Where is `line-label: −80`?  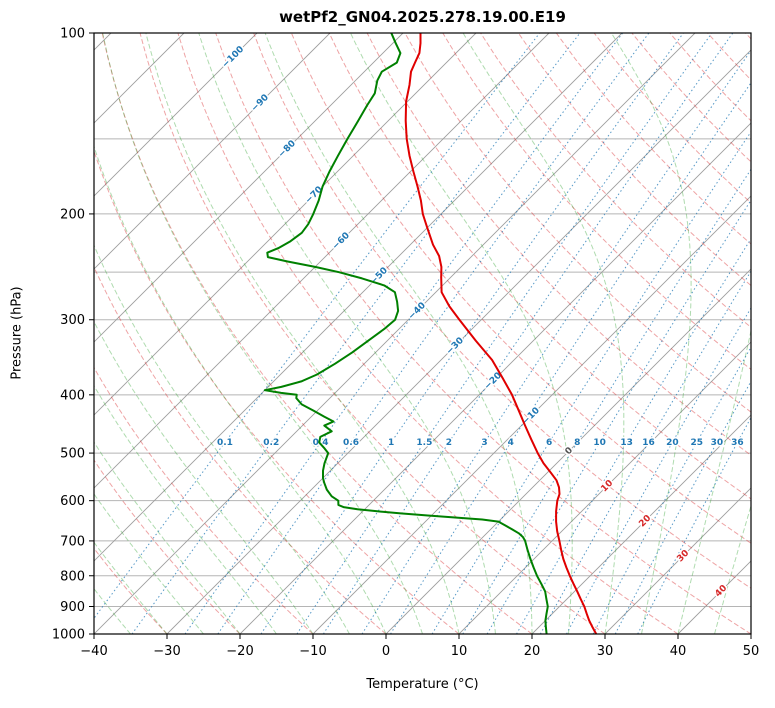
line-label: −80 is located at coordinates (287, 149).